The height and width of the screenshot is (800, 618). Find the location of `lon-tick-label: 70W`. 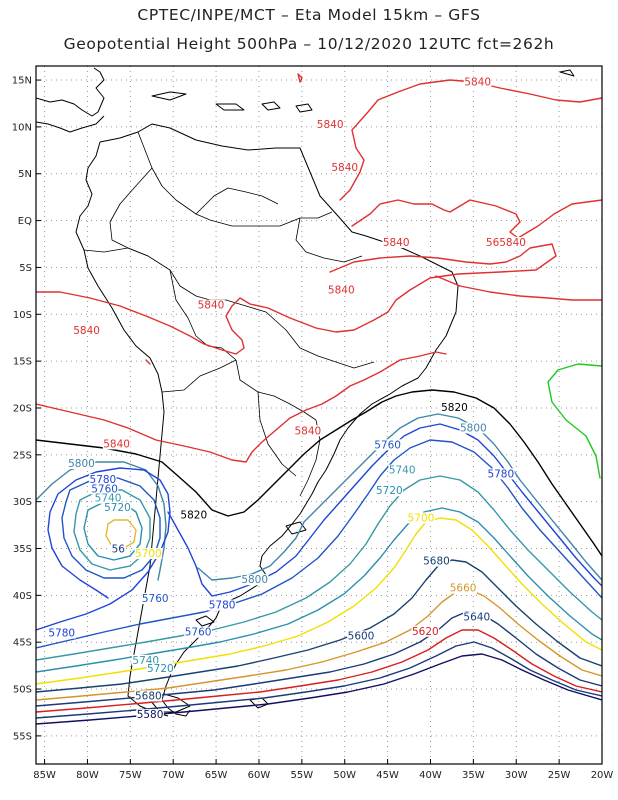

lon-tick-label: 70W is located at coordinates (173, 775).